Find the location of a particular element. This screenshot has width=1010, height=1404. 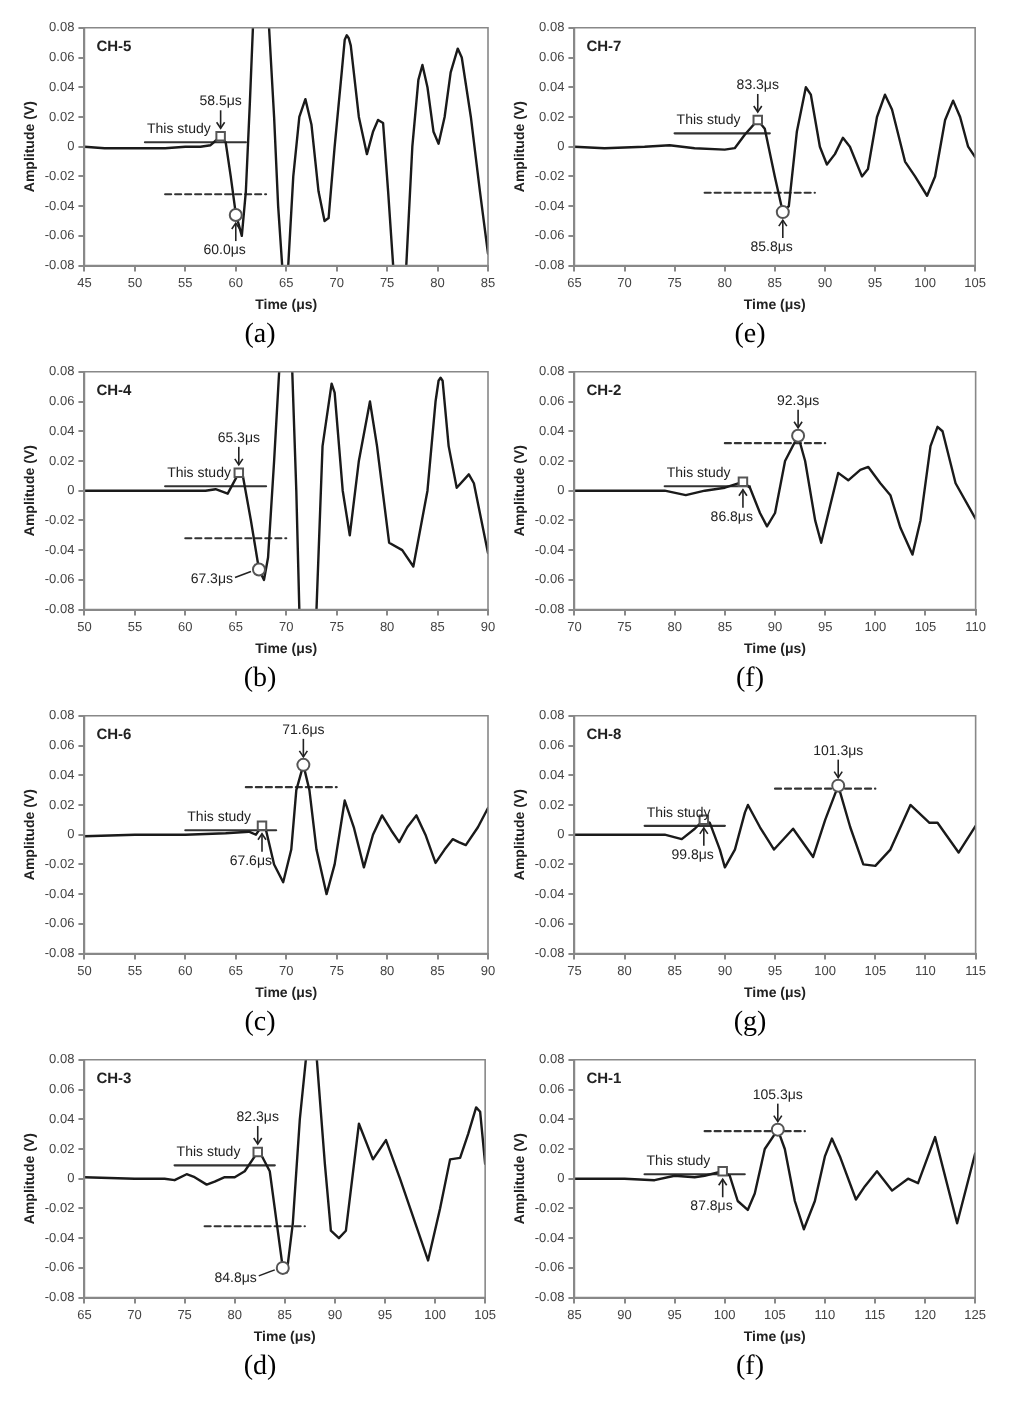

text: (d) is located at coordinates (260, 1368).